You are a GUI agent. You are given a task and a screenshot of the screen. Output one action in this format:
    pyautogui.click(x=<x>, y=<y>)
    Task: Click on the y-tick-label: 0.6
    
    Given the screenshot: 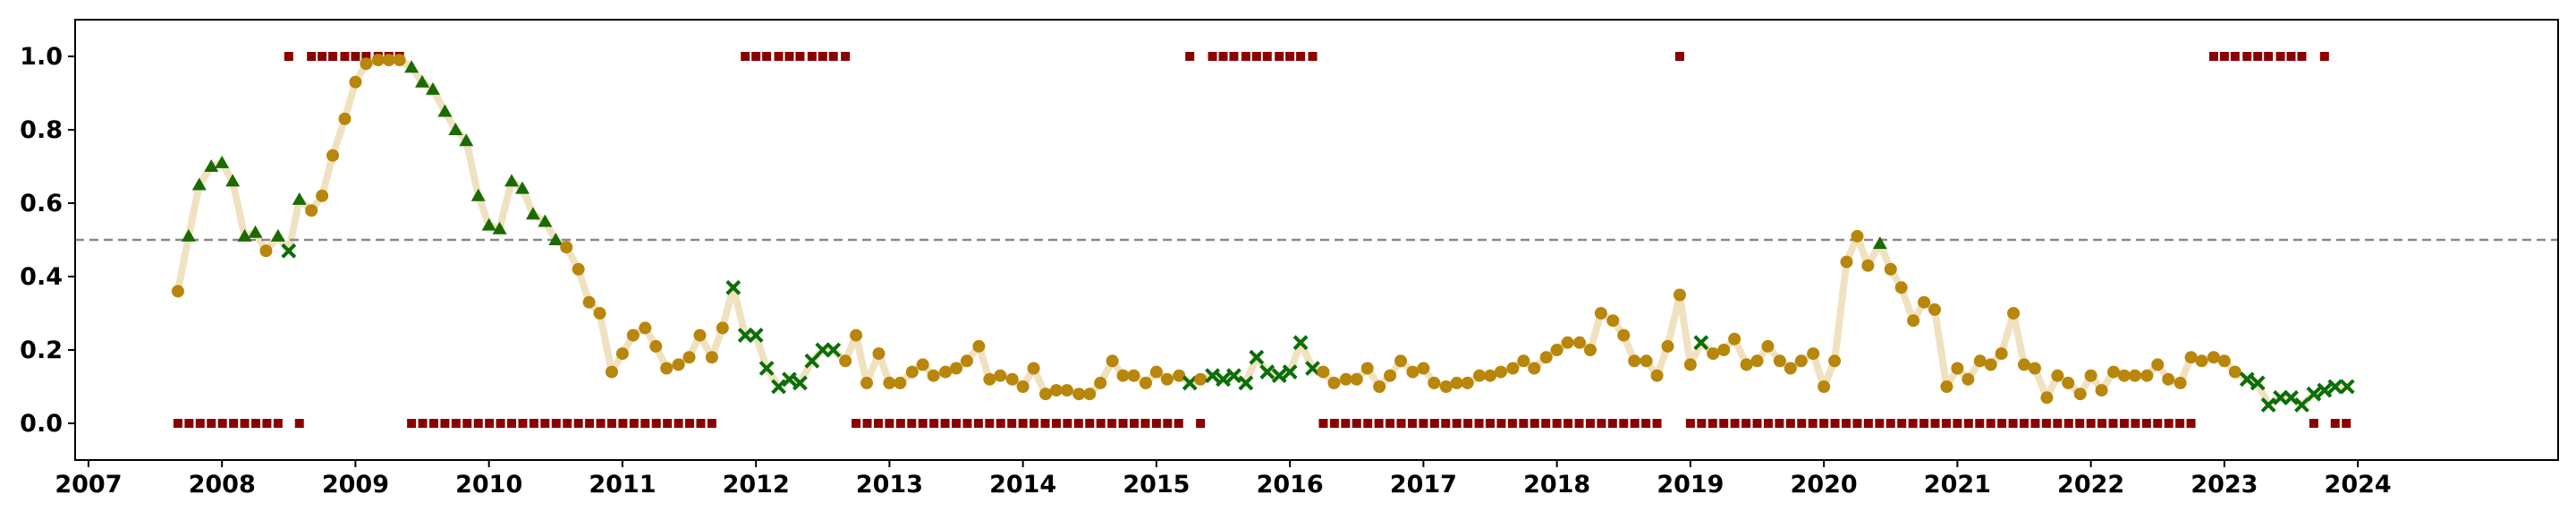 What is the action you would take?
    pyautogui.click(x=41, y=204)
    